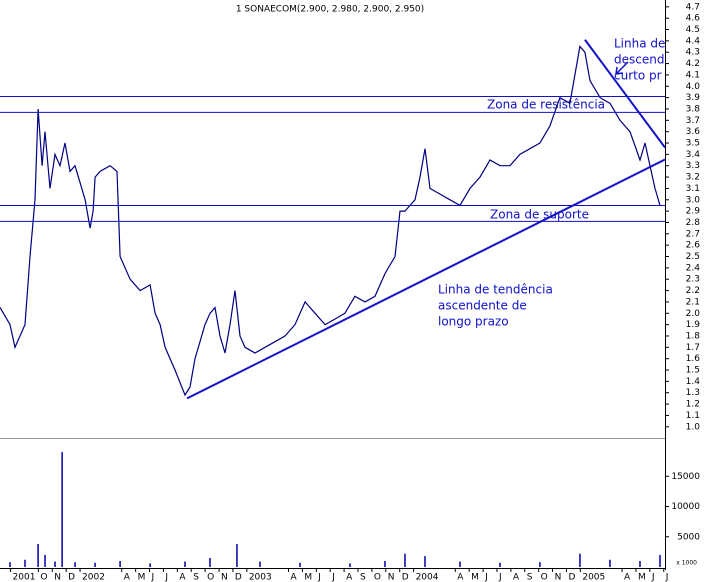 This screenshot has width=707, height=582. I want to click on y-tick-label: 4.0, so click(693, 87).